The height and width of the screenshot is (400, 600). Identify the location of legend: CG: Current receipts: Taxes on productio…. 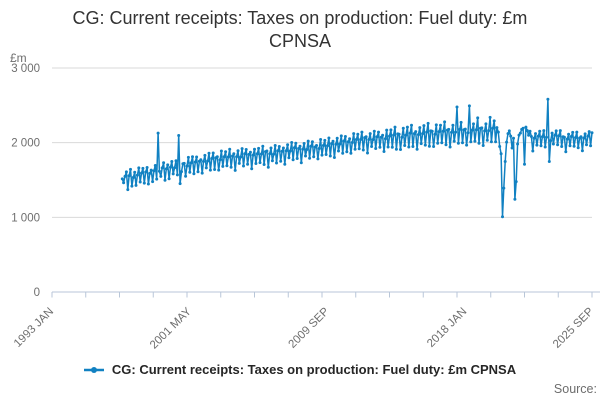
(300, 369).